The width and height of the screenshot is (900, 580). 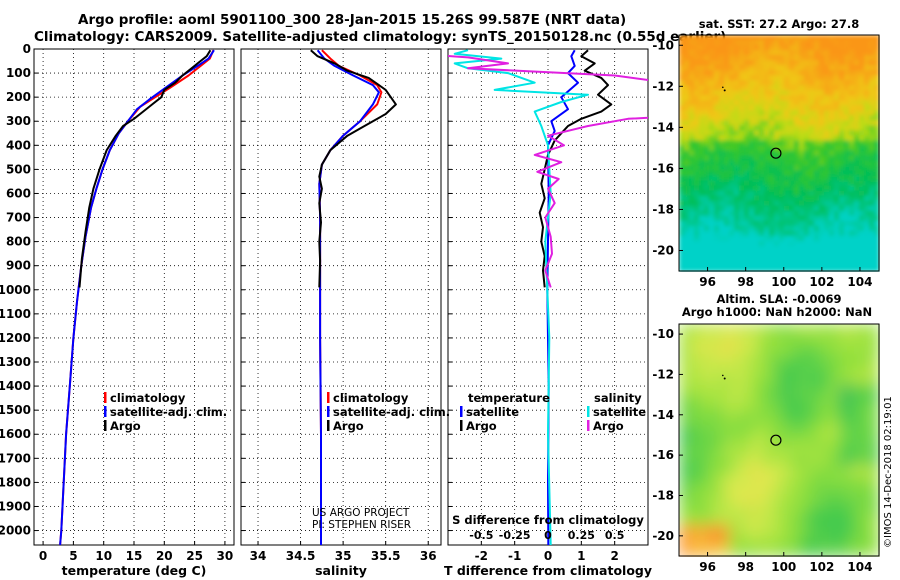 I want to click on series-line-argo, so click(x=145, y=168).